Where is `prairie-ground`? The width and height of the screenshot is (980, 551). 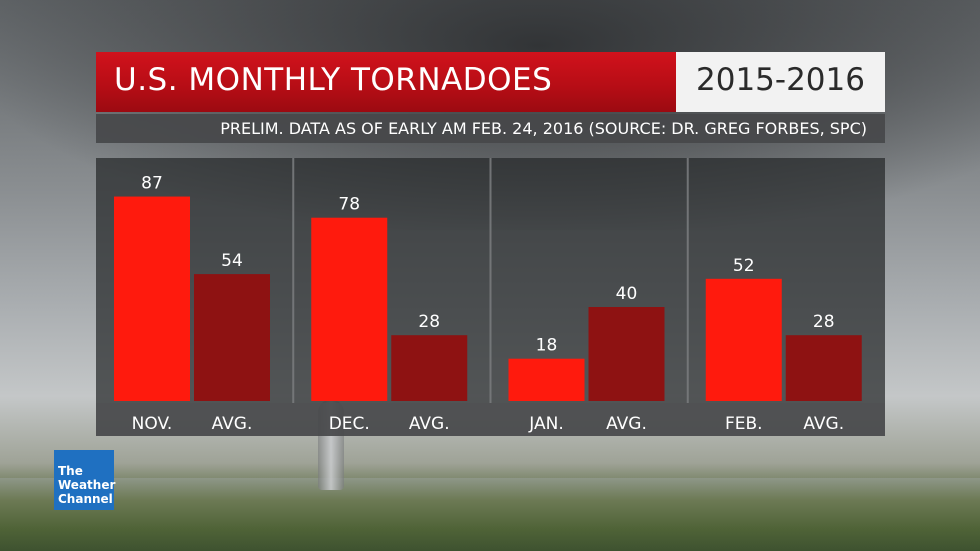 prairie-ground is located at coordinates (490, 514).